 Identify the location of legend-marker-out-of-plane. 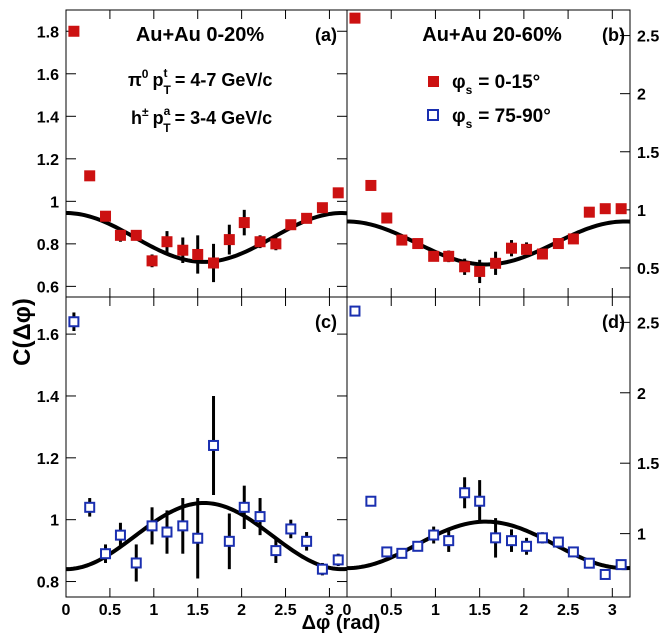
(433, 115).